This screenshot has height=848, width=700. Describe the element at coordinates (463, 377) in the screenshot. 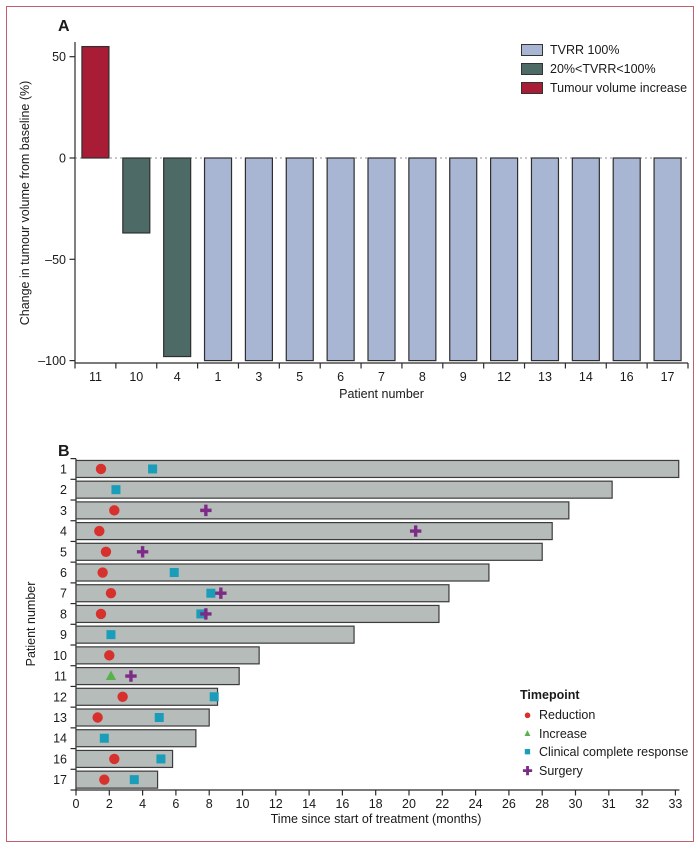

I see `x-tick-label: 9` at that location.